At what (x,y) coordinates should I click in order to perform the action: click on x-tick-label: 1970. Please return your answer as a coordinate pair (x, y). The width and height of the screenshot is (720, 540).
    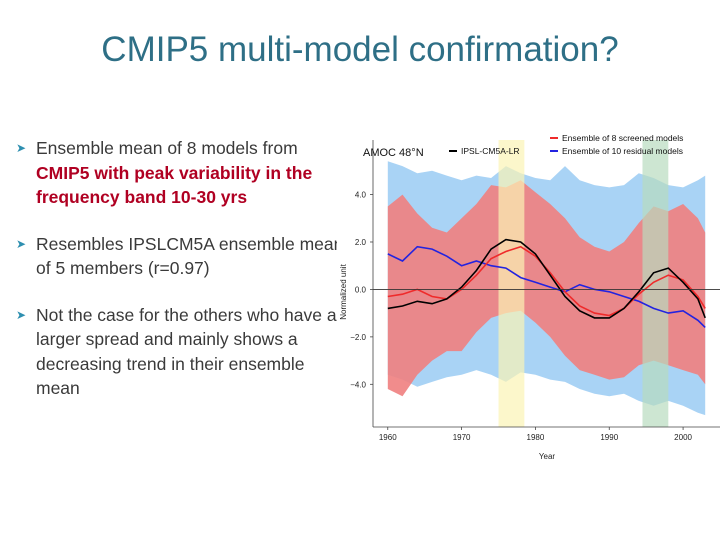
    Looking at the image, I should click on (462, 437).